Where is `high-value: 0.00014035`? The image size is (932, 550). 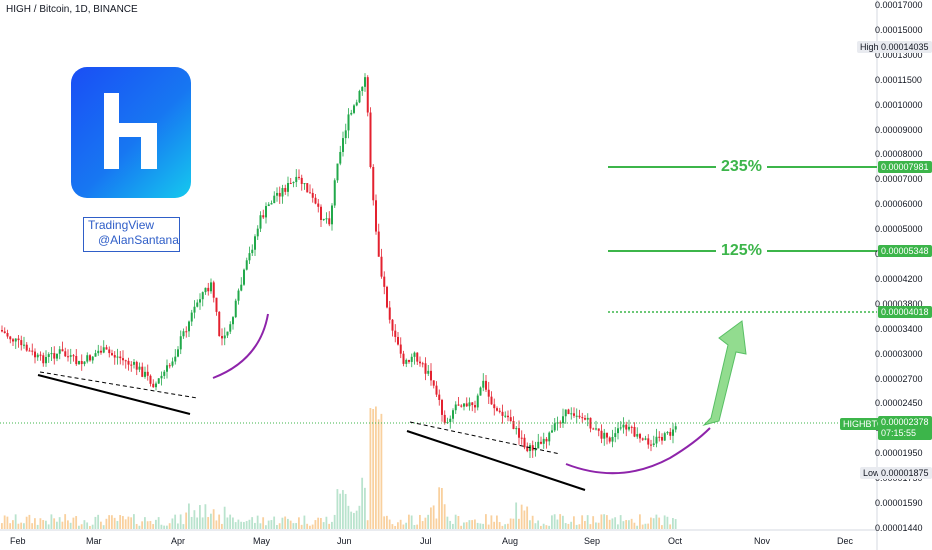 high-value: 0.00014035 is located at coordinates (905, 47).